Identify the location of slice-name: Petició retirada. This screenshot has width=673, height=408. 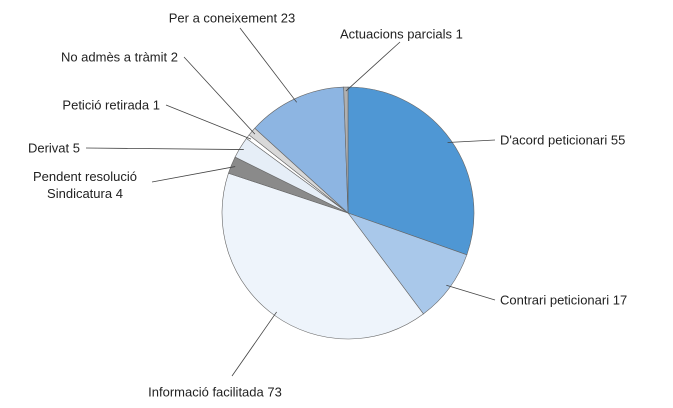
(106, 105).